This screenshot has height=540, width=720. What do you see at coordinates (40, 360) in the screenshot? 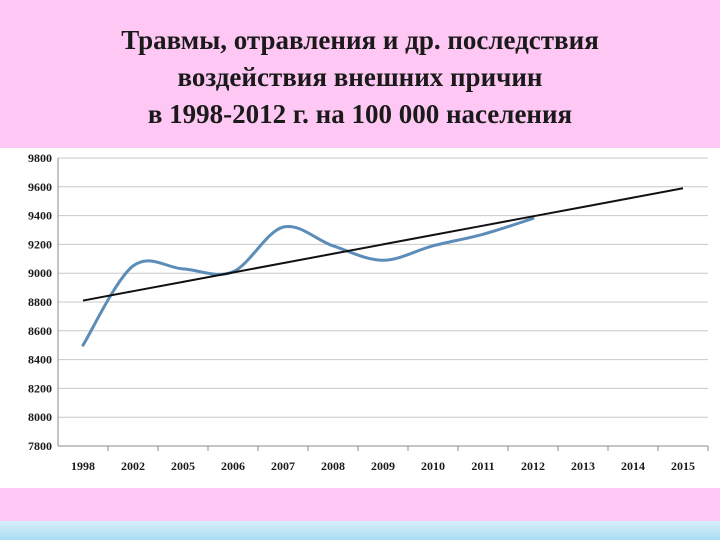
I see `y-tick-label: 8400` at bounding box center [40, 360].